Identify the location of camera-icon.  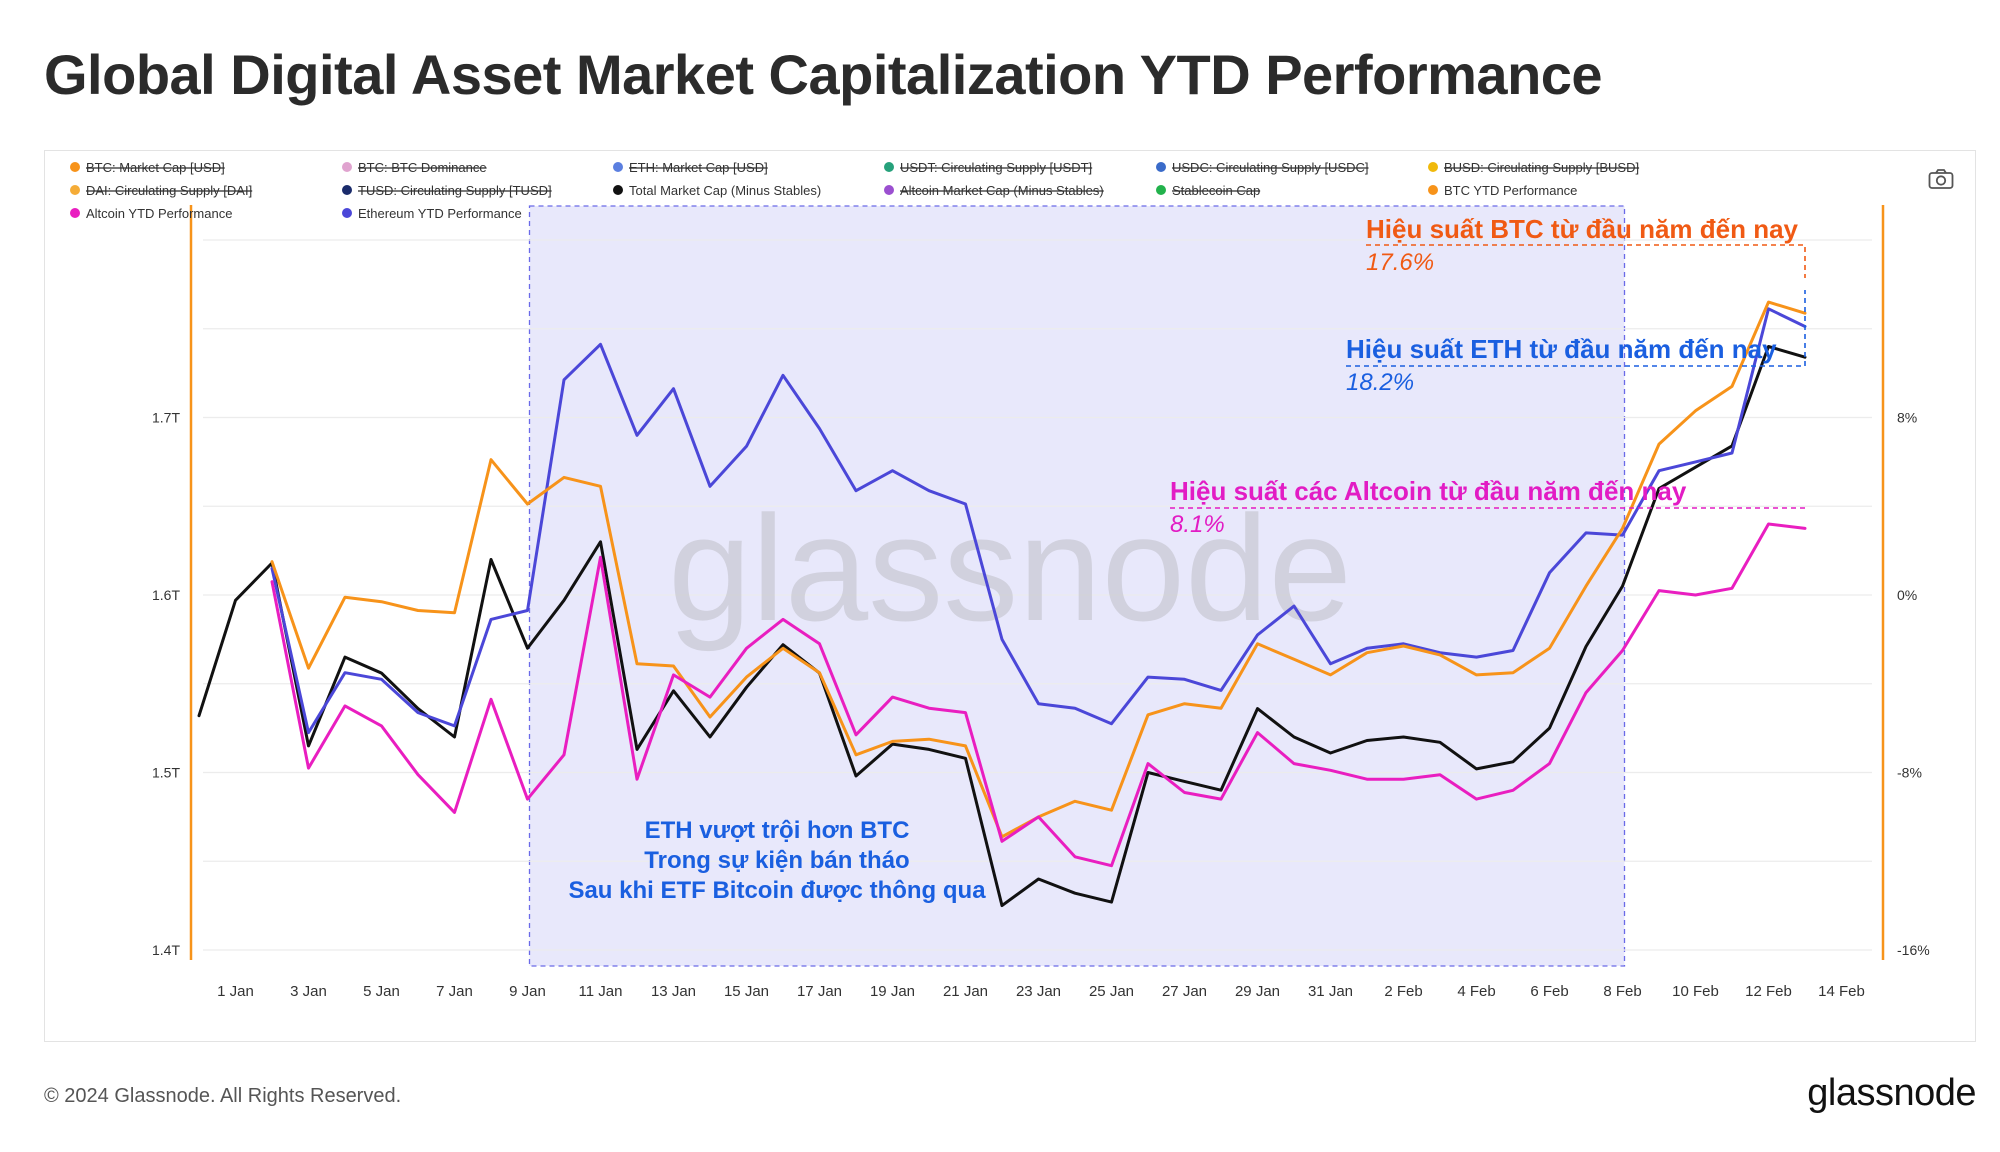
(1941, 179).